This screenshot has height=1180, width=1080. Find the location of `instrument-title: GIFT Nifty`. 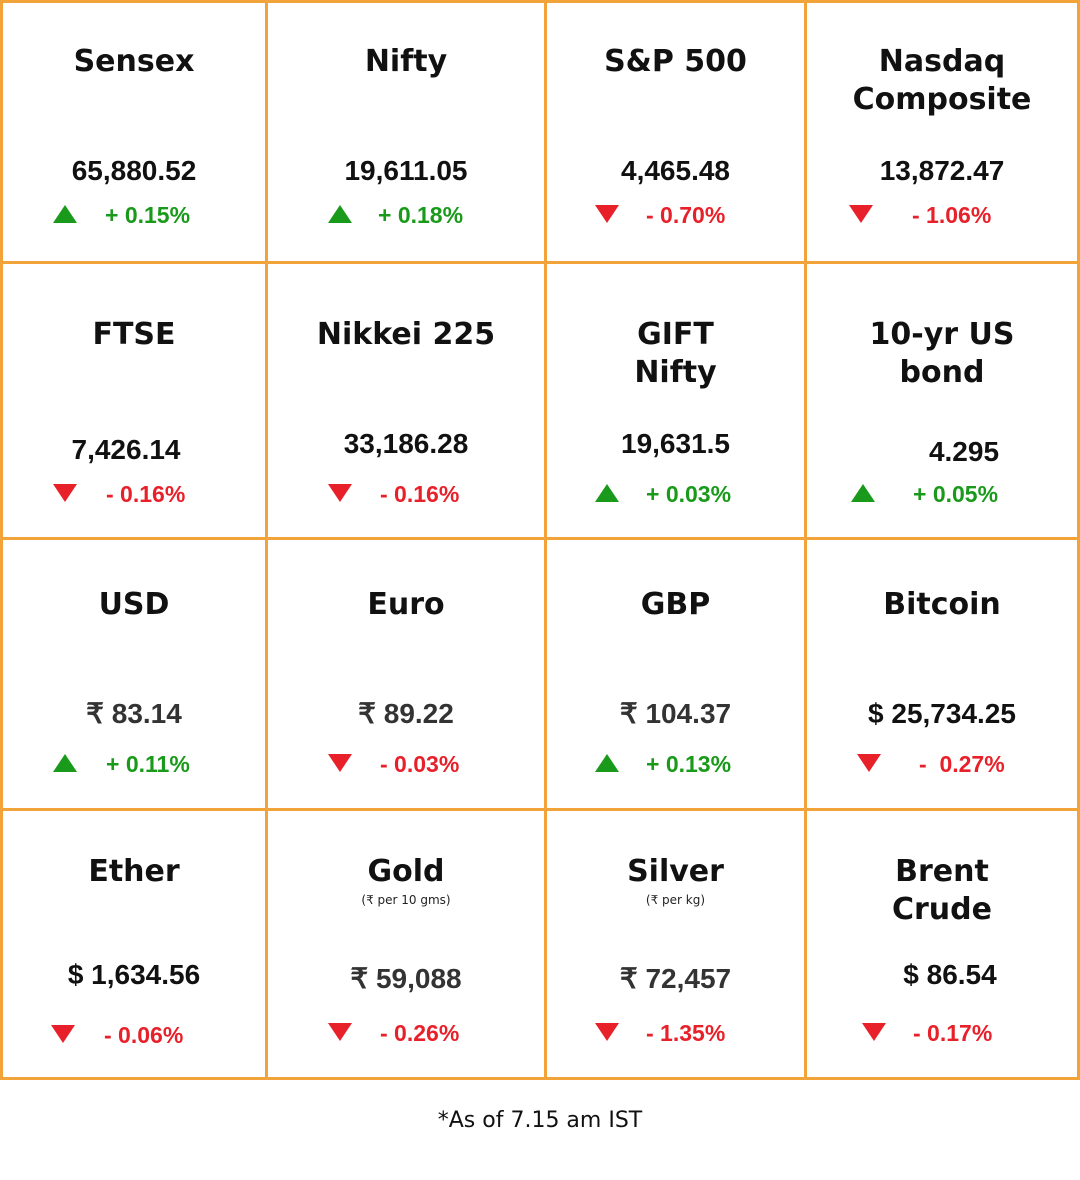

instrument-title: GIFT Nifty is located at coordinates (675, 353).